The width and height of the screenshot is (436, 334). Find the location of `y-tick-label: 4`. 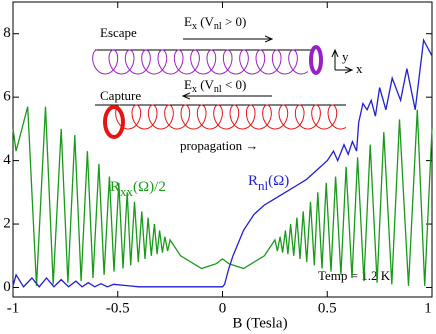

y-tick-label: 4 is located at coordinates (7, 160).